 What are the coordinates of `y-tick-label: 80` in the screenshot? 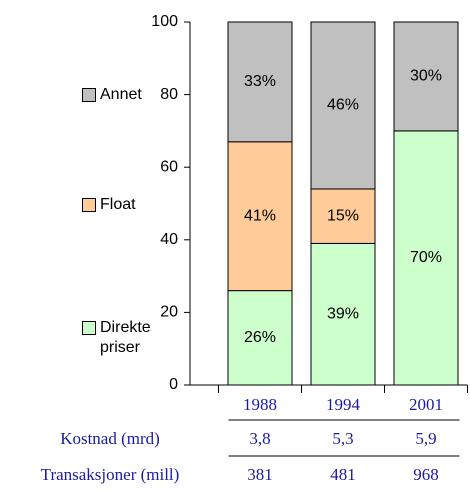 It's located at (169, 94).